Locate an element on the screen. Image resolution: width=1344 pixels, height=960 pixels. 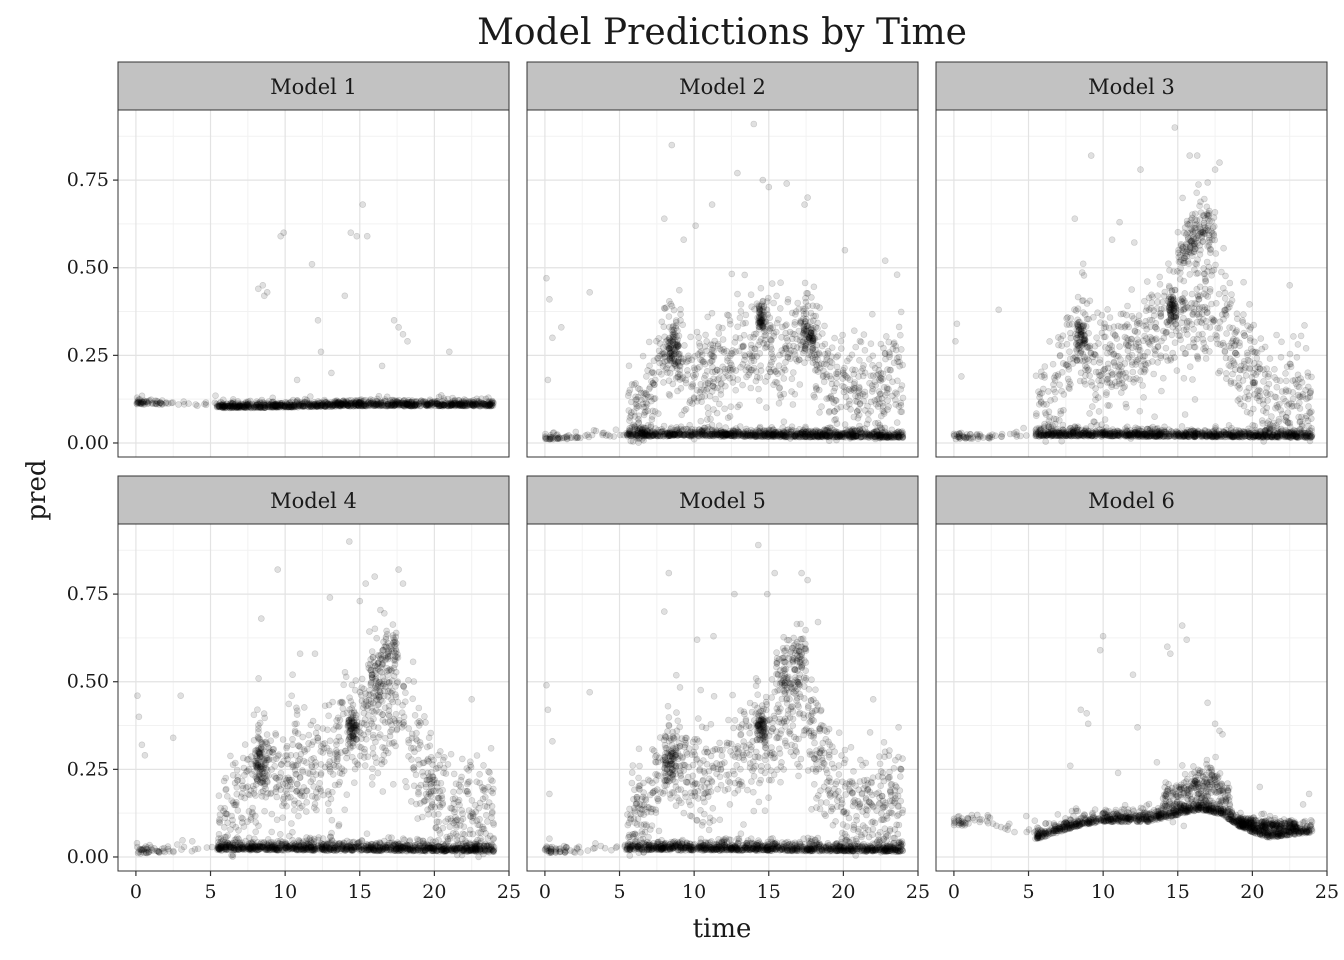
facet-strip-label: Model 2 is located at coordinates (722, 87).